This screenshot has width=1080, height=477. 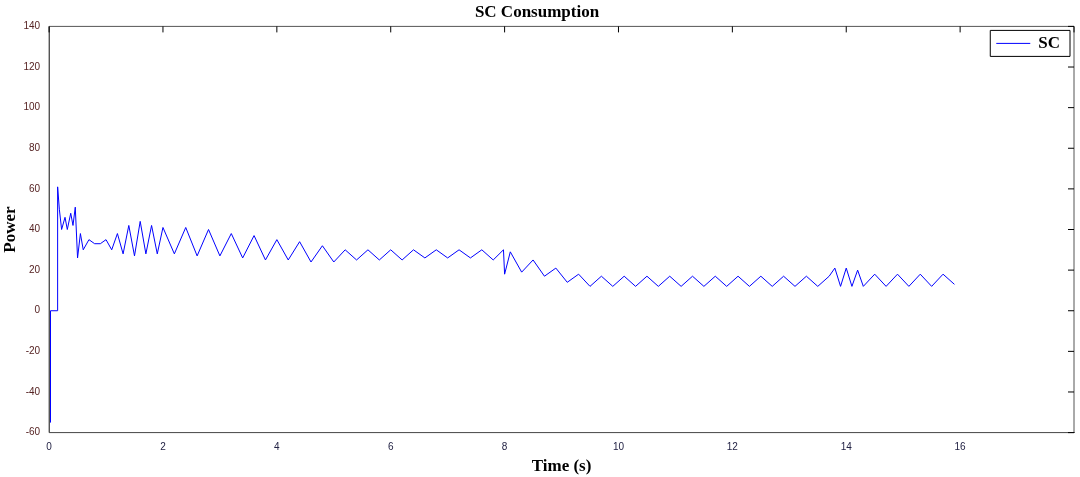 I want to click on y-tick-label: 120, so click(x=32, y=66).